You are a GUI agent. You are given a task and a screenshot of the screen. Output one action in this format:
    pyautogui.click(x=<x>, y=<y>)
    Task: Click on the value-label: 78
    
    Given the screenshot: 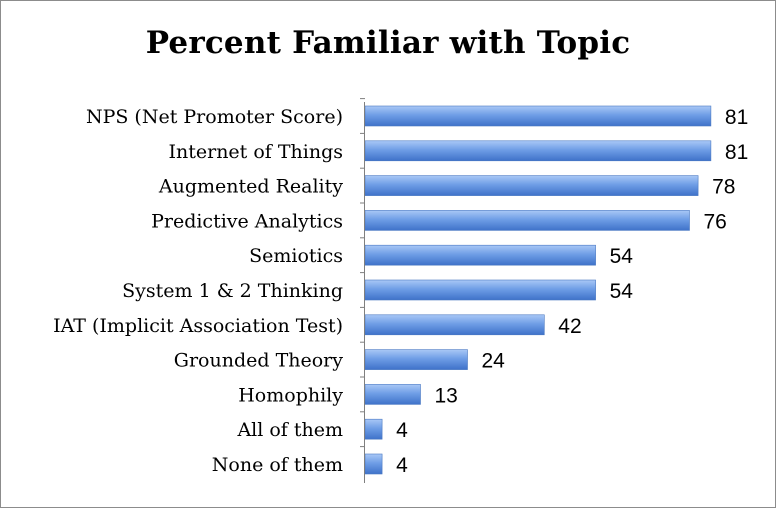 What is the action you would take?
    pyautogui.click(x=723, y=187)
    